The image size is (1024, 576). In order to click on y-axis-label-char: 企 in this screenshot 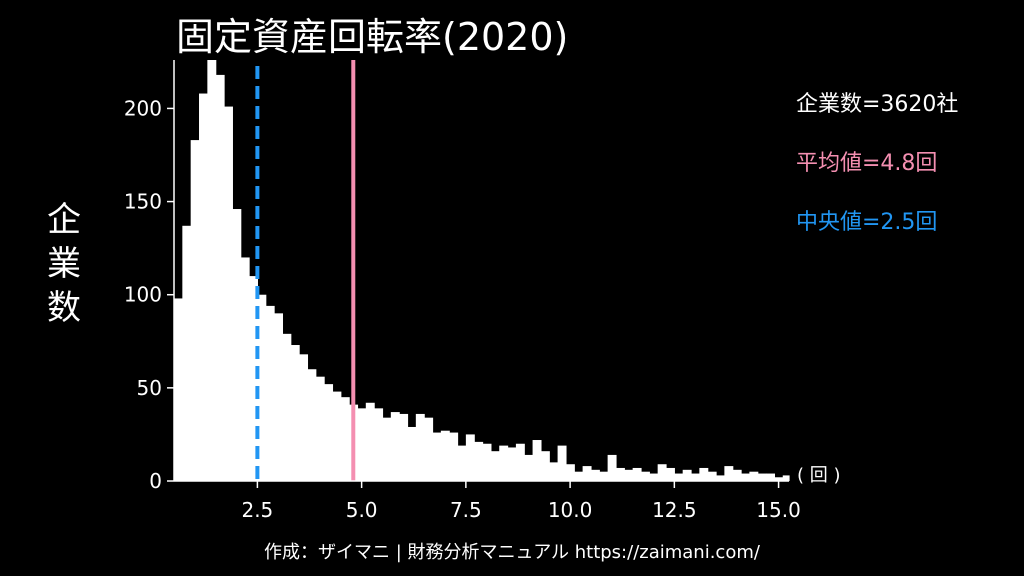, I will do `click(64, 220)`.